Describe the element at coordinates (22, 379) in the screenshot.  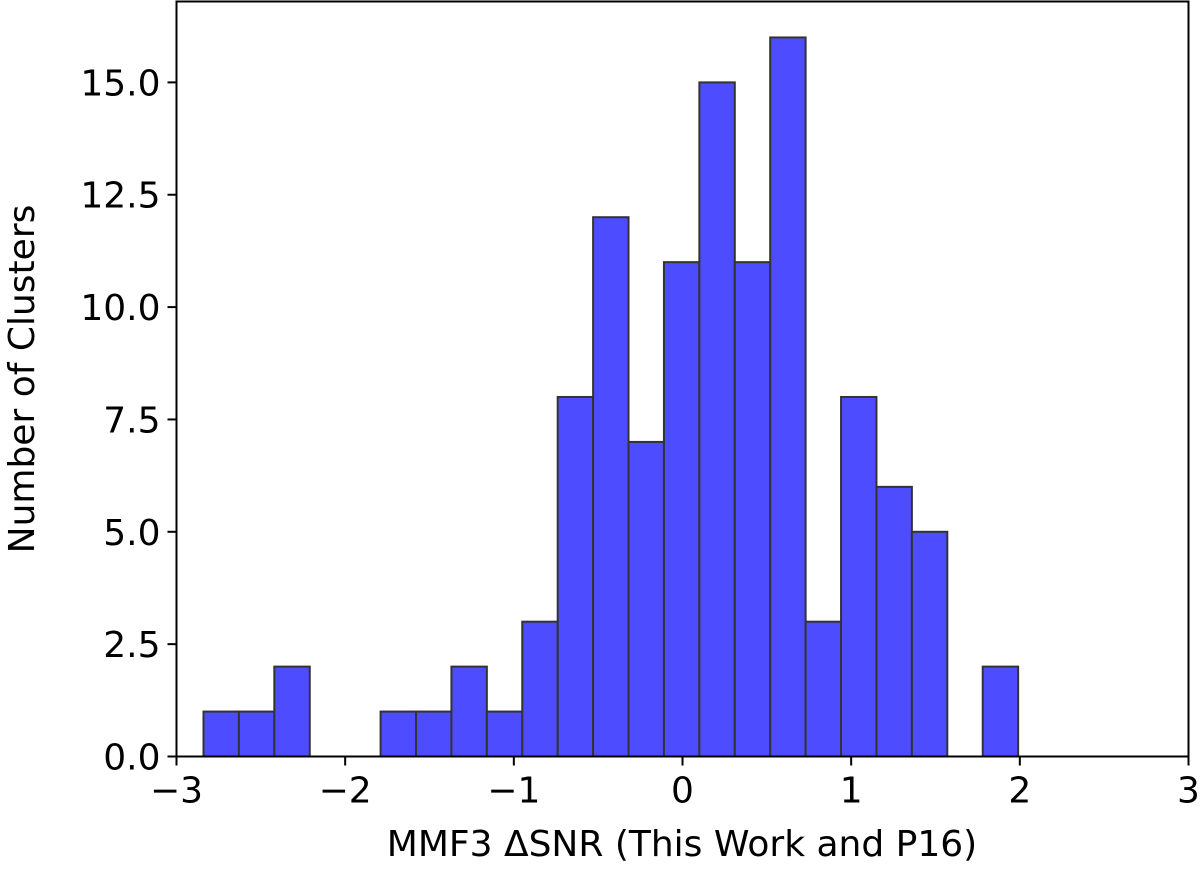
I see `y-axis-label: Number of Clusters` at that location.